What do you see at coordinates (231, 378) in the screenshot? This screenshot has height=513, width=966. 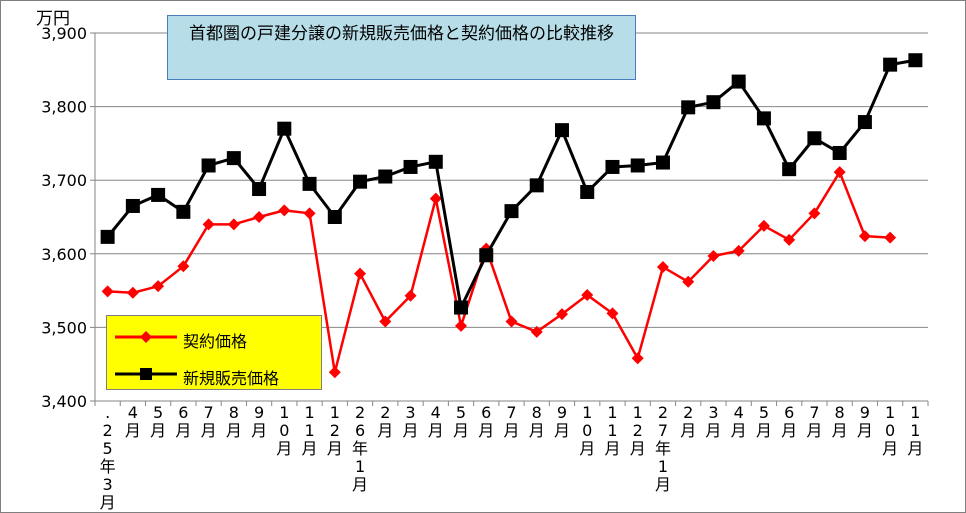 I see `legend-label-new-sales: 新規販売価格` at bounding box center [231, 378].